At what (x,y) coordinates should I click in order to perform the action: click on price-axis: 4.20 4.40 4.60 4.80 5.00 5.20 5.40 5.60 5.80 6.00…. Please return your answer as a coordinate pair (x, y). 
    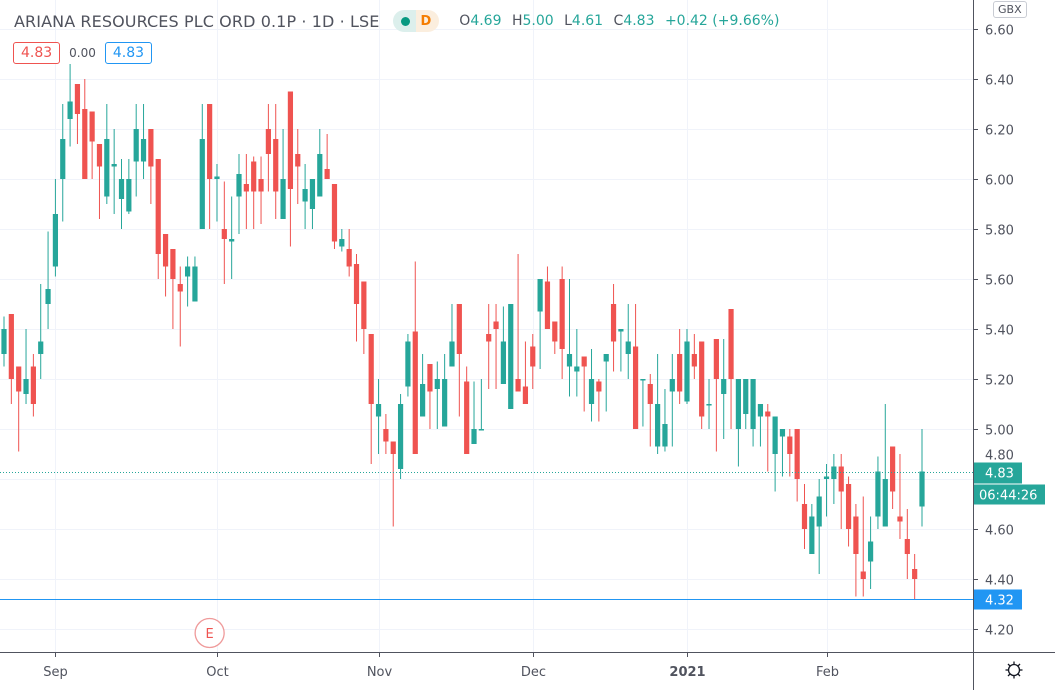
    Looking at the image, I should click on (993, 331).